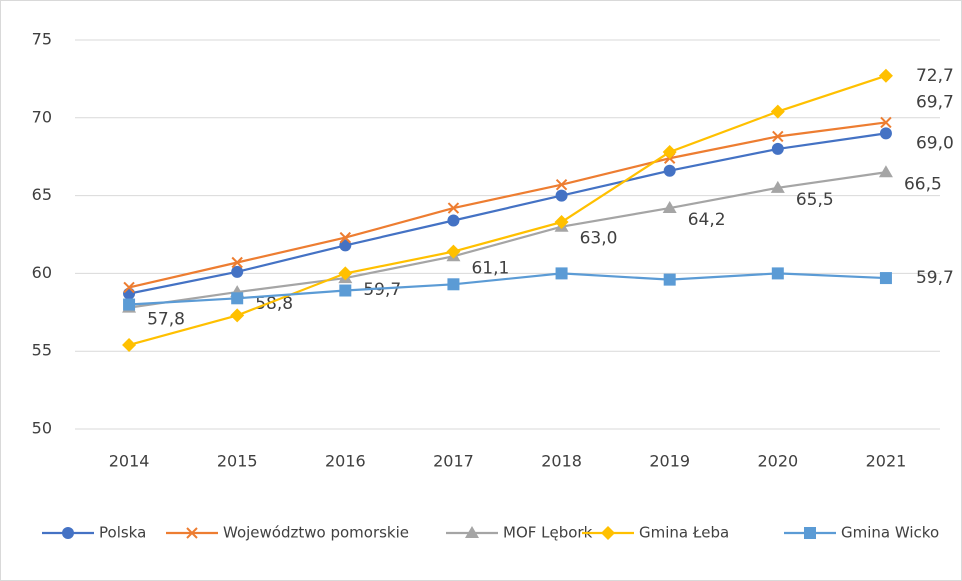  I want to click on x-tick-label: 2016, so click(345, 461).